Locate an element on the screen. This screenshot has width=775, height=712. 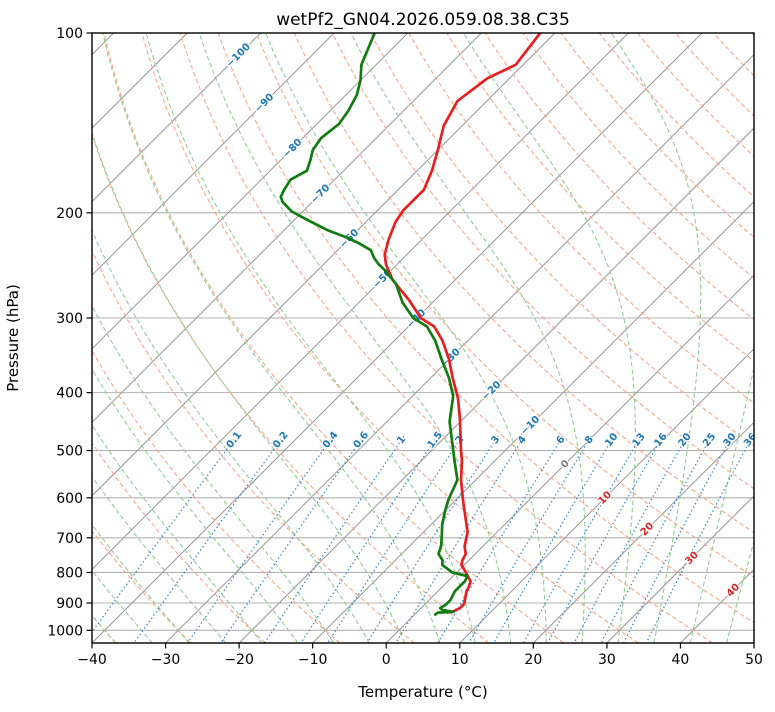
y-tick-label: 800 is located at coordinates (69, 573).